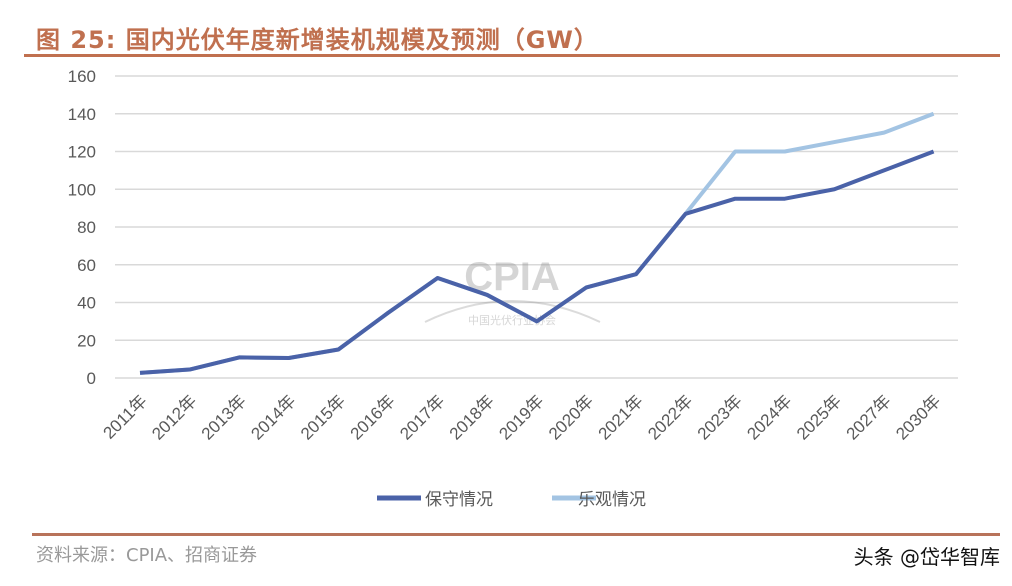  What do you see at coordinates (86, 340) in the screenshot?
I see `y-tick-label: 20` at bounding box center [86, 340].